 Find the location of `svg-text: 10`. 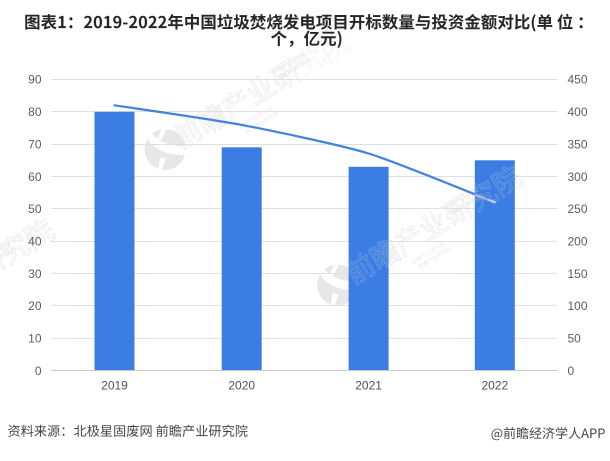

svg-text: 10 is located at coordinates (35, 339).